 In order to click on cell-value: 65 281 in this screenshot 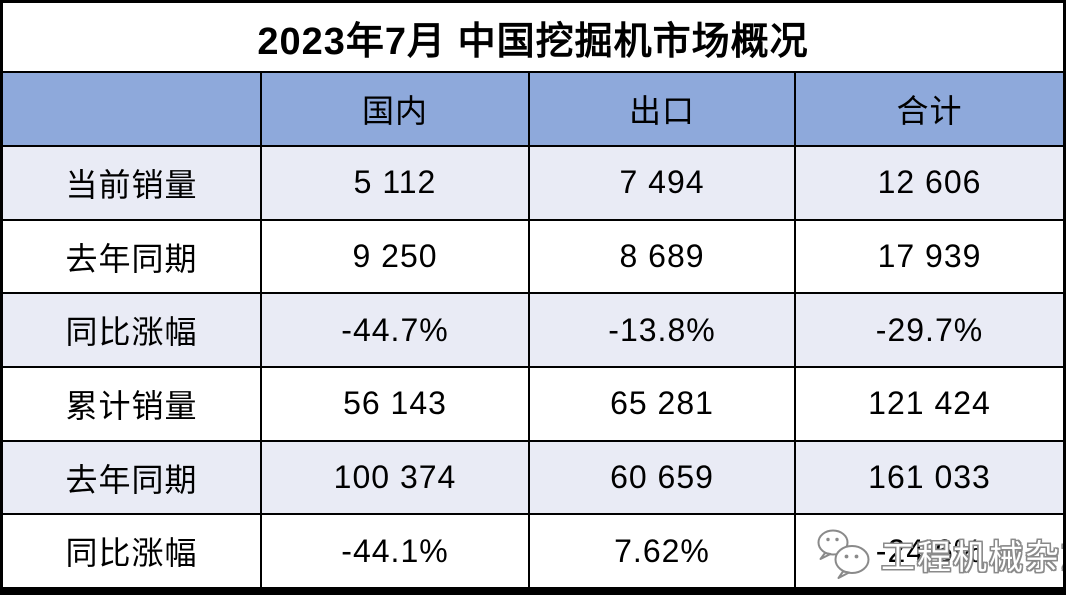, I will do `click(663, 404)`.